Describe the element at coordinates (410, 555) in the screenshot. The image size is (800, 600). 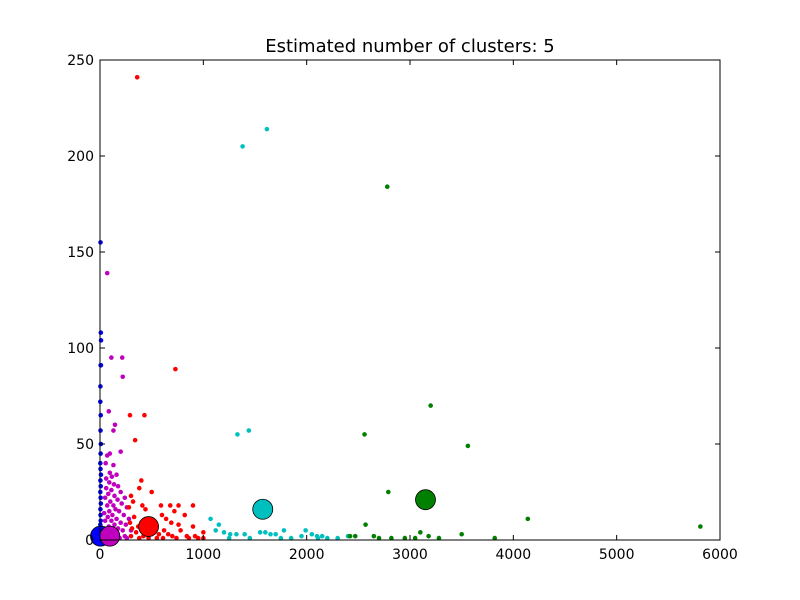
I see `x-tick-label: 3000` at that location.